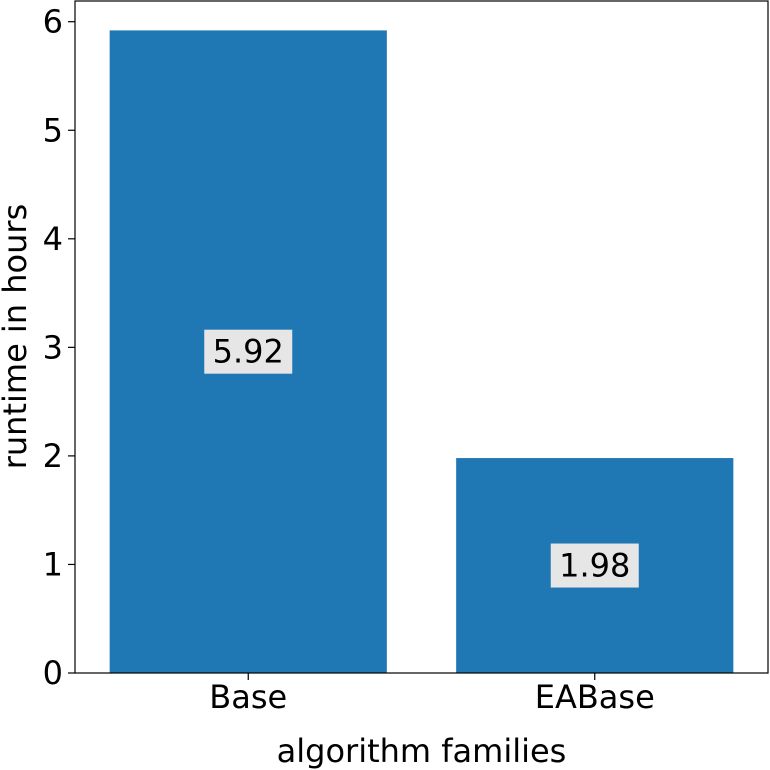  What do you see at coordinates (53, 564) in the screenshot?
I see `y-tick-label: 1` at bounding box center [53, 564].